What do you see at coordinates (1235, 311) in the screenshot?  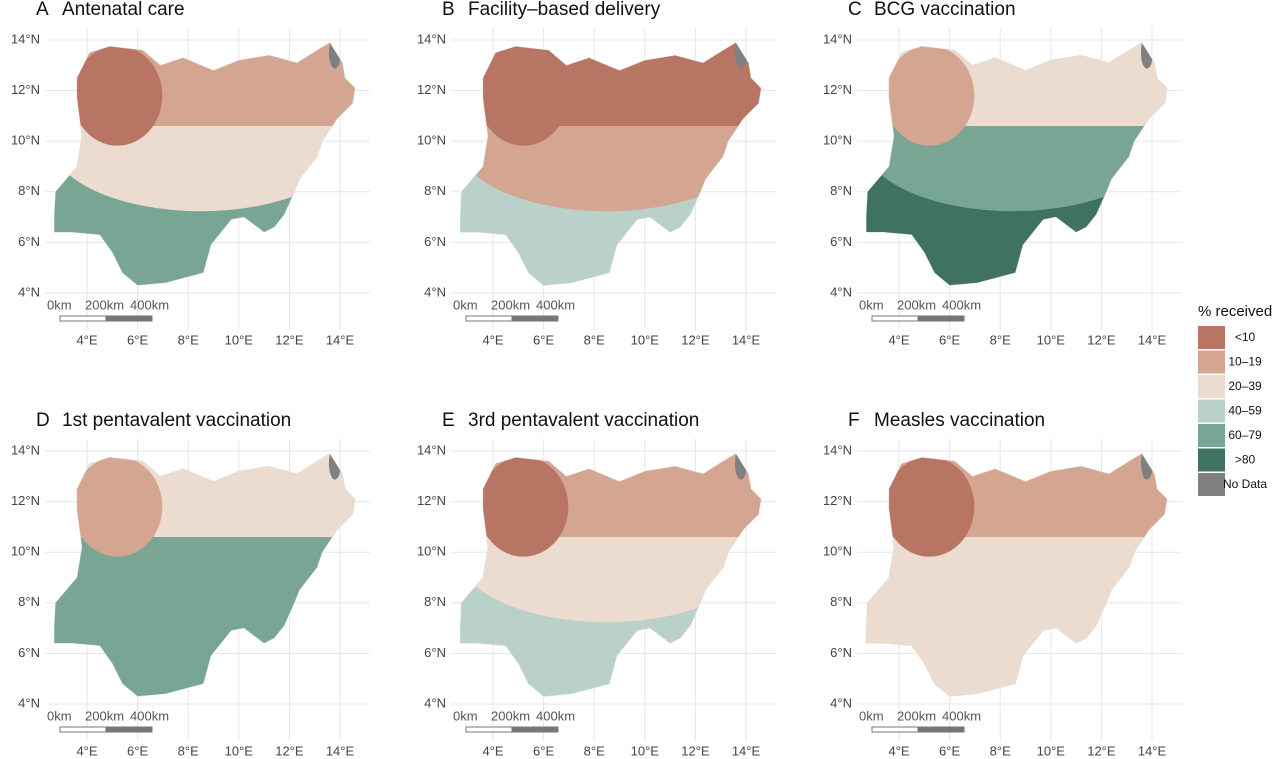 I see `legend-title: % received` at bounding box center [1235, 311].